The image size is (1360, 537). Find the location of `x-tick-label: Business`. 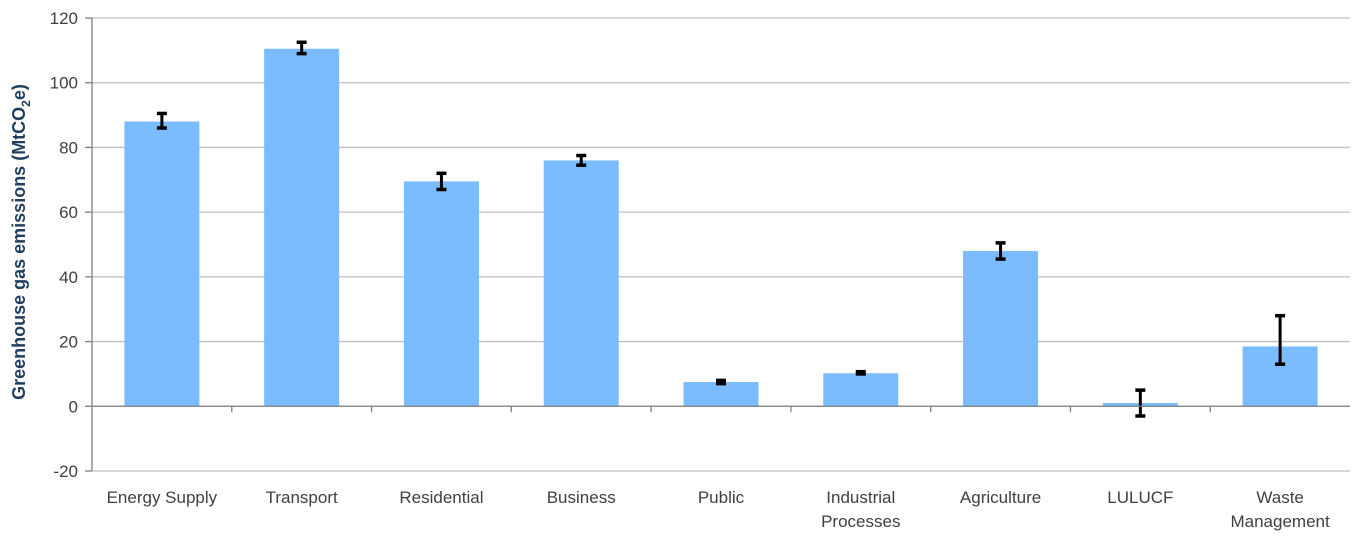

x-tick-label: Business is located at coordinates (581, 497).